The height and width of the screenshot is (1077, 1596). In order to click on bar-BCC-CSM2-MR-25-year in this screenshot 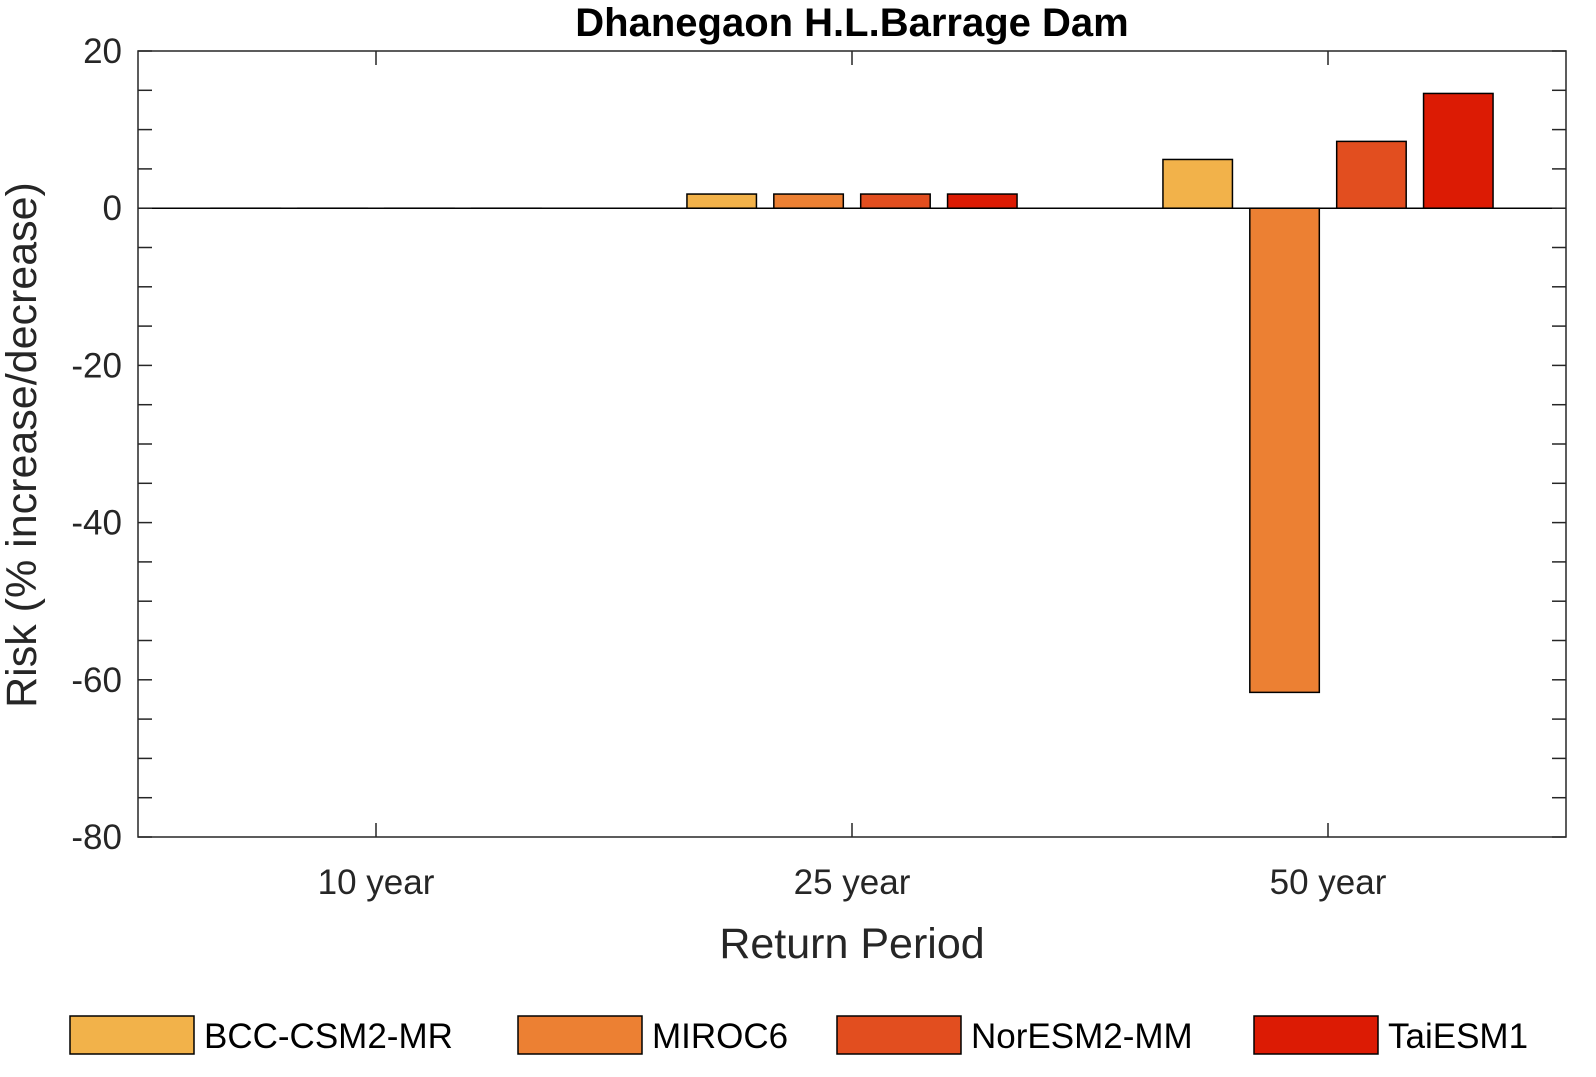, I will do `click(722, 201)`.